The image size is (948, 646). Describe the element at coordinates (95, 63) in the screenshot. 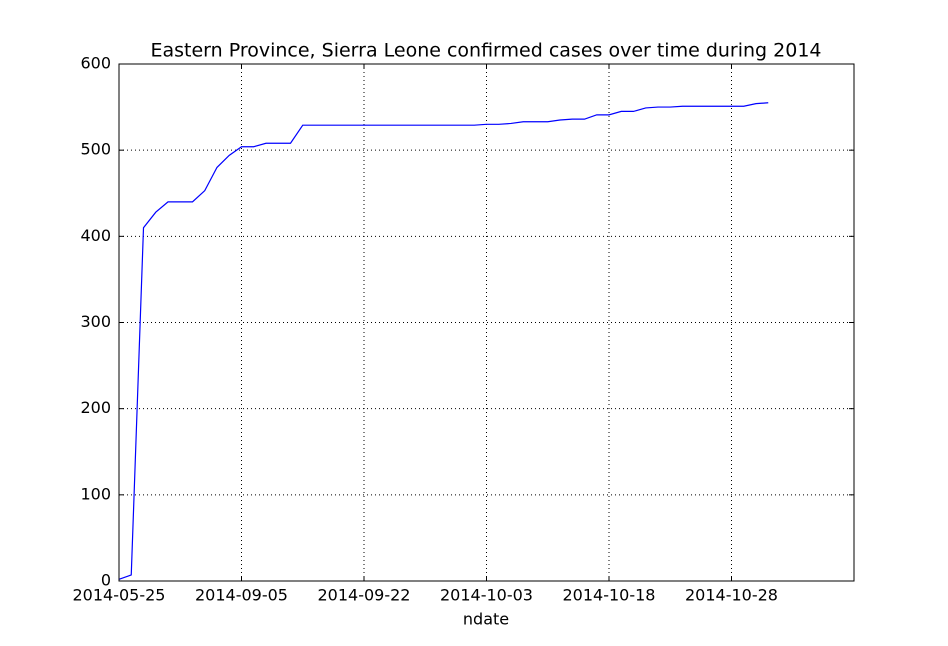

I see `y-tick-label: 600` at that location.